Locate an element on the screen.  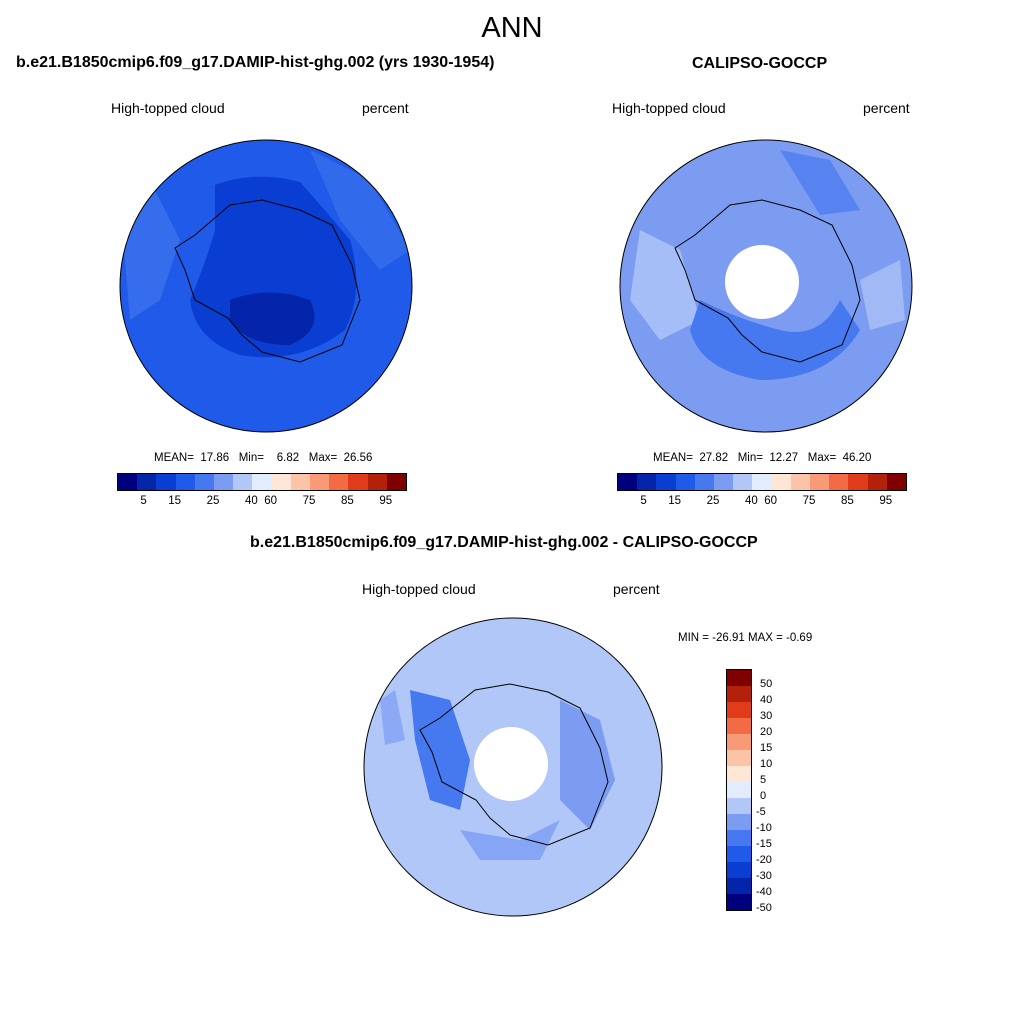
model-mean-value: 17.86 is located at coordinates (215, 458).